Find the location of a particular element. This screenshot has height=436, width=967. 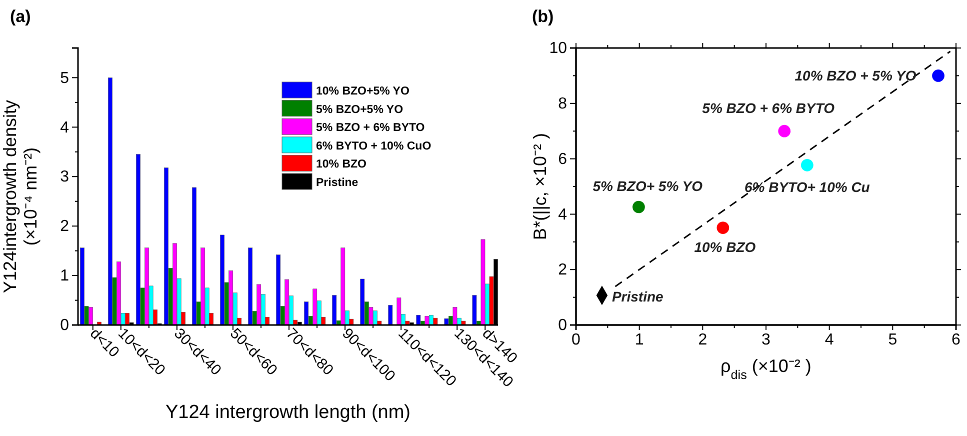

y-tick-label: 6 is located at coordinates (563, 159).